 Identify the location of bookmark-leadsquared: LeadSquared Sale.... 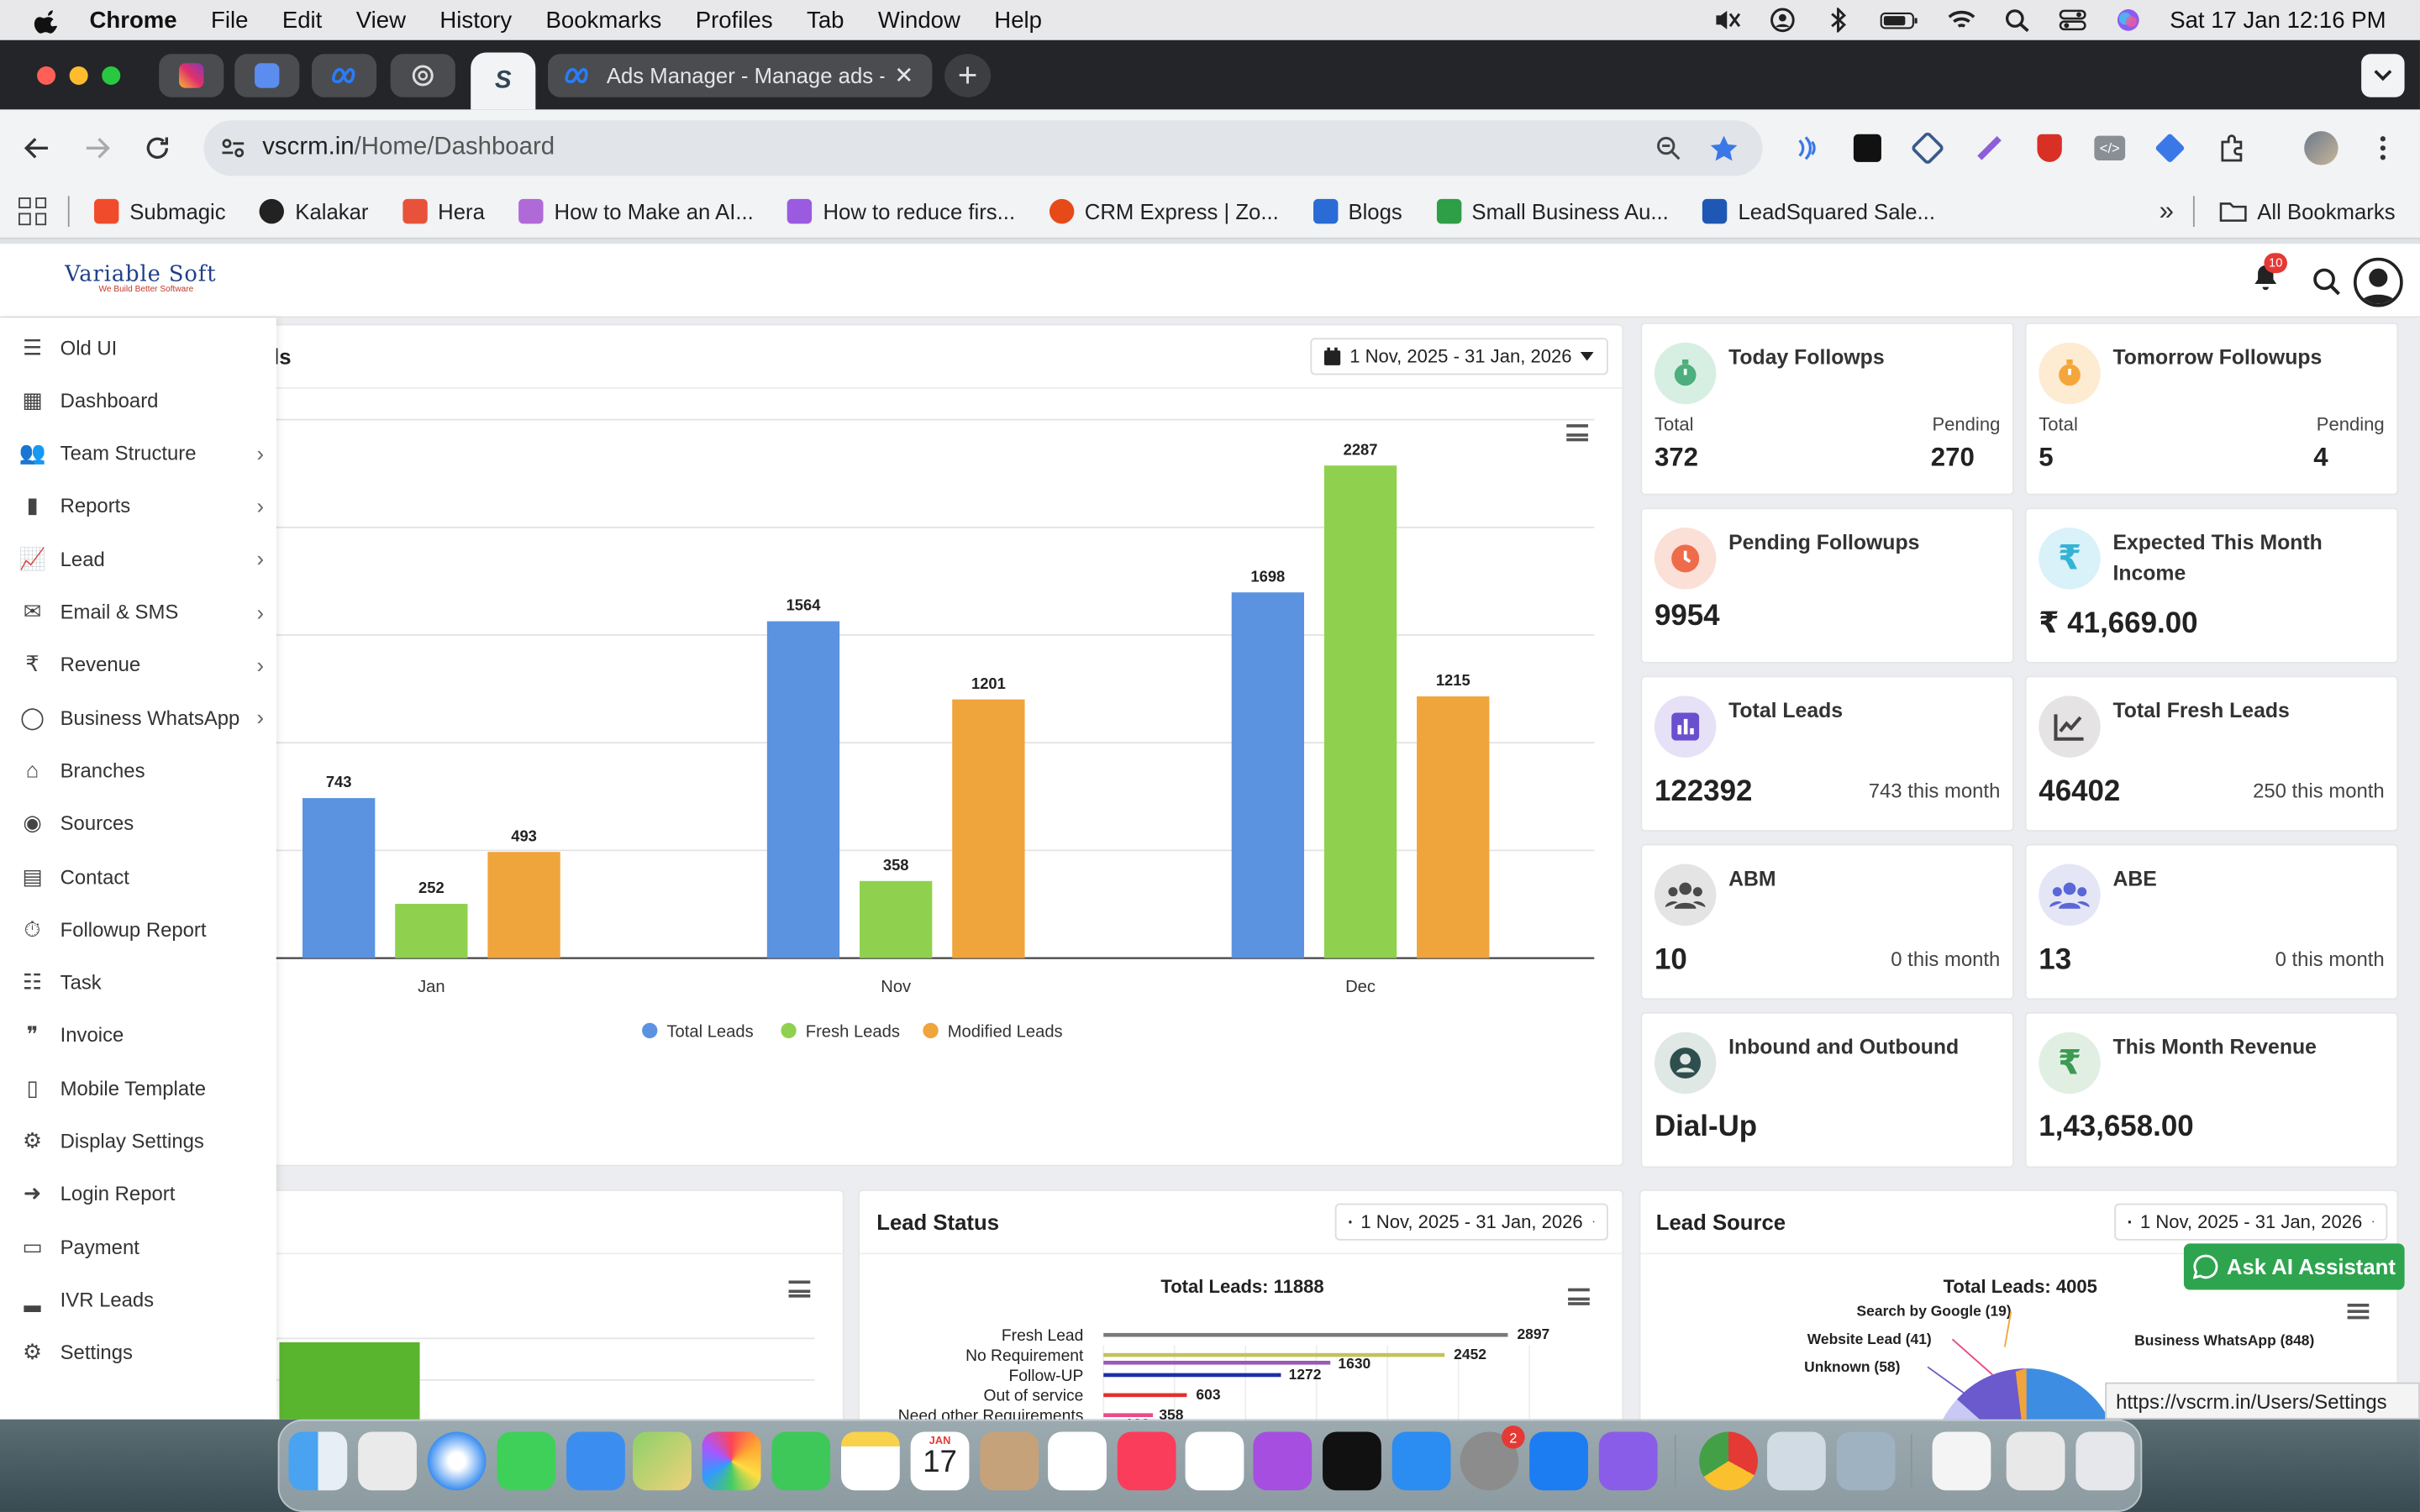
(1818, 210).